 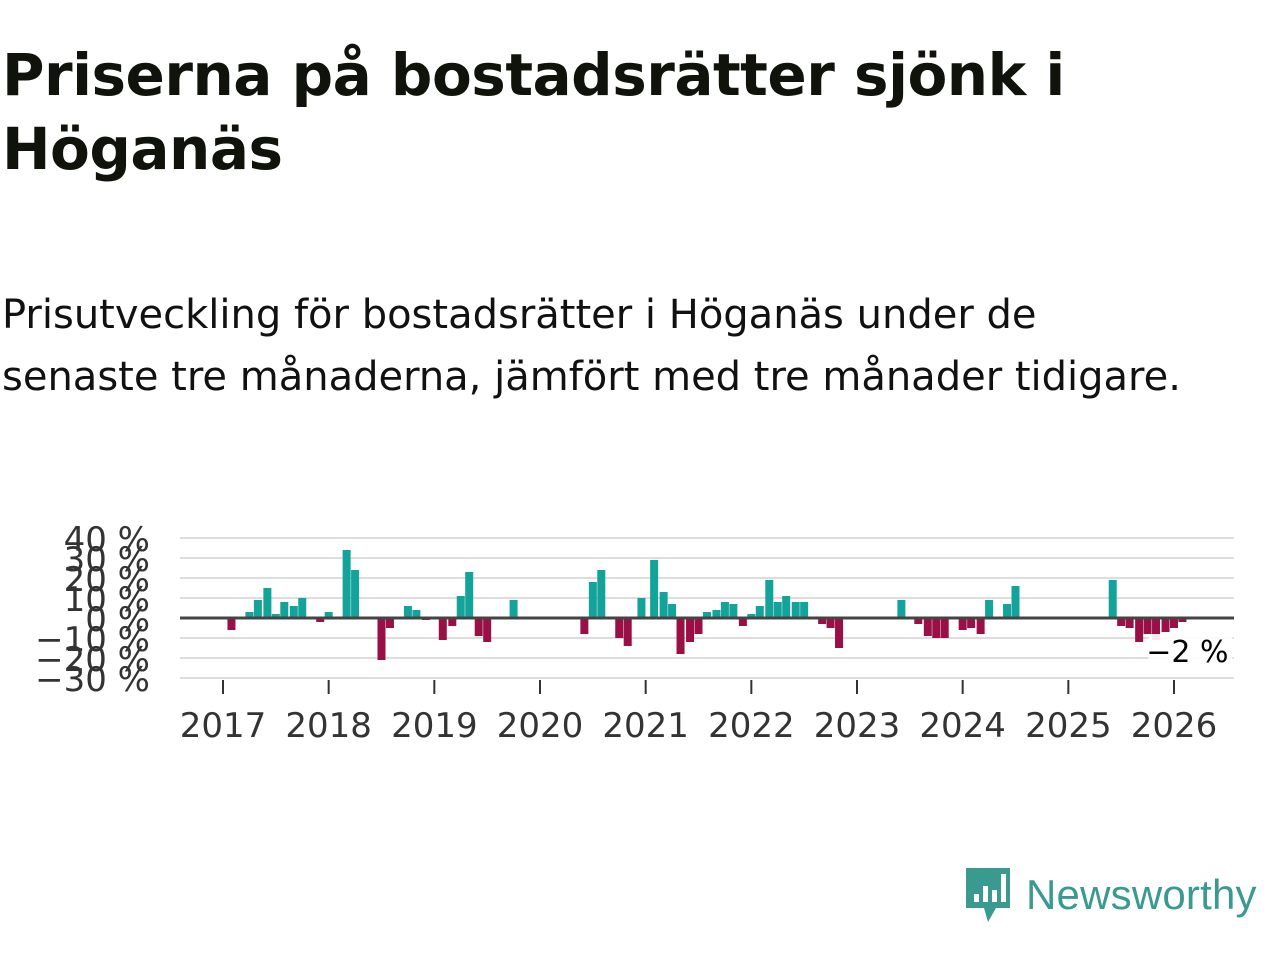 What do you see at coordinates (751, 726) in the screenshot?
I see `x-tick-label: 2022` at bounding box center [751, 726].